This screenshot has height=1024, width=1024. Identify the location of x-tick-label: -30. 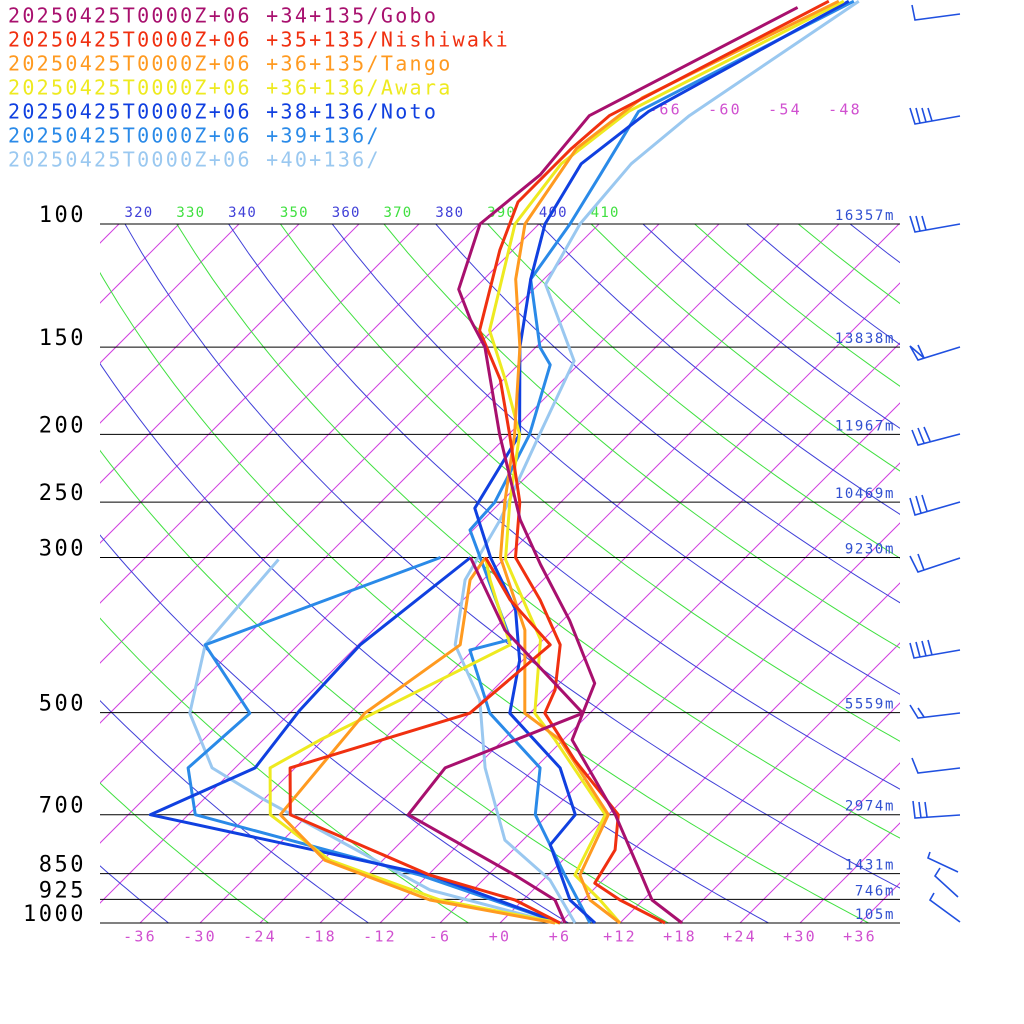
(200, 937).